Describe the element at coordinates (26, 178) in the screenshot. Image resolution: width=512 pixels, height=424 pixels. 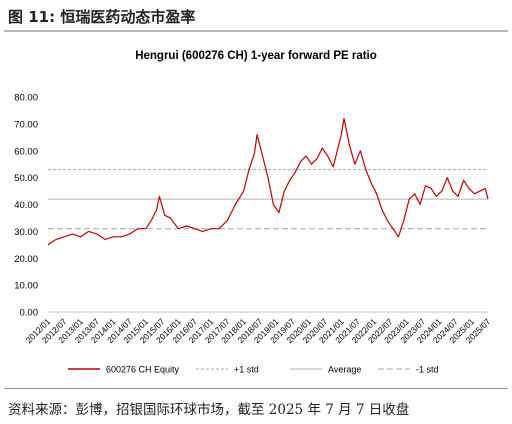
I see `y-tick-label: 50.00` at that location.